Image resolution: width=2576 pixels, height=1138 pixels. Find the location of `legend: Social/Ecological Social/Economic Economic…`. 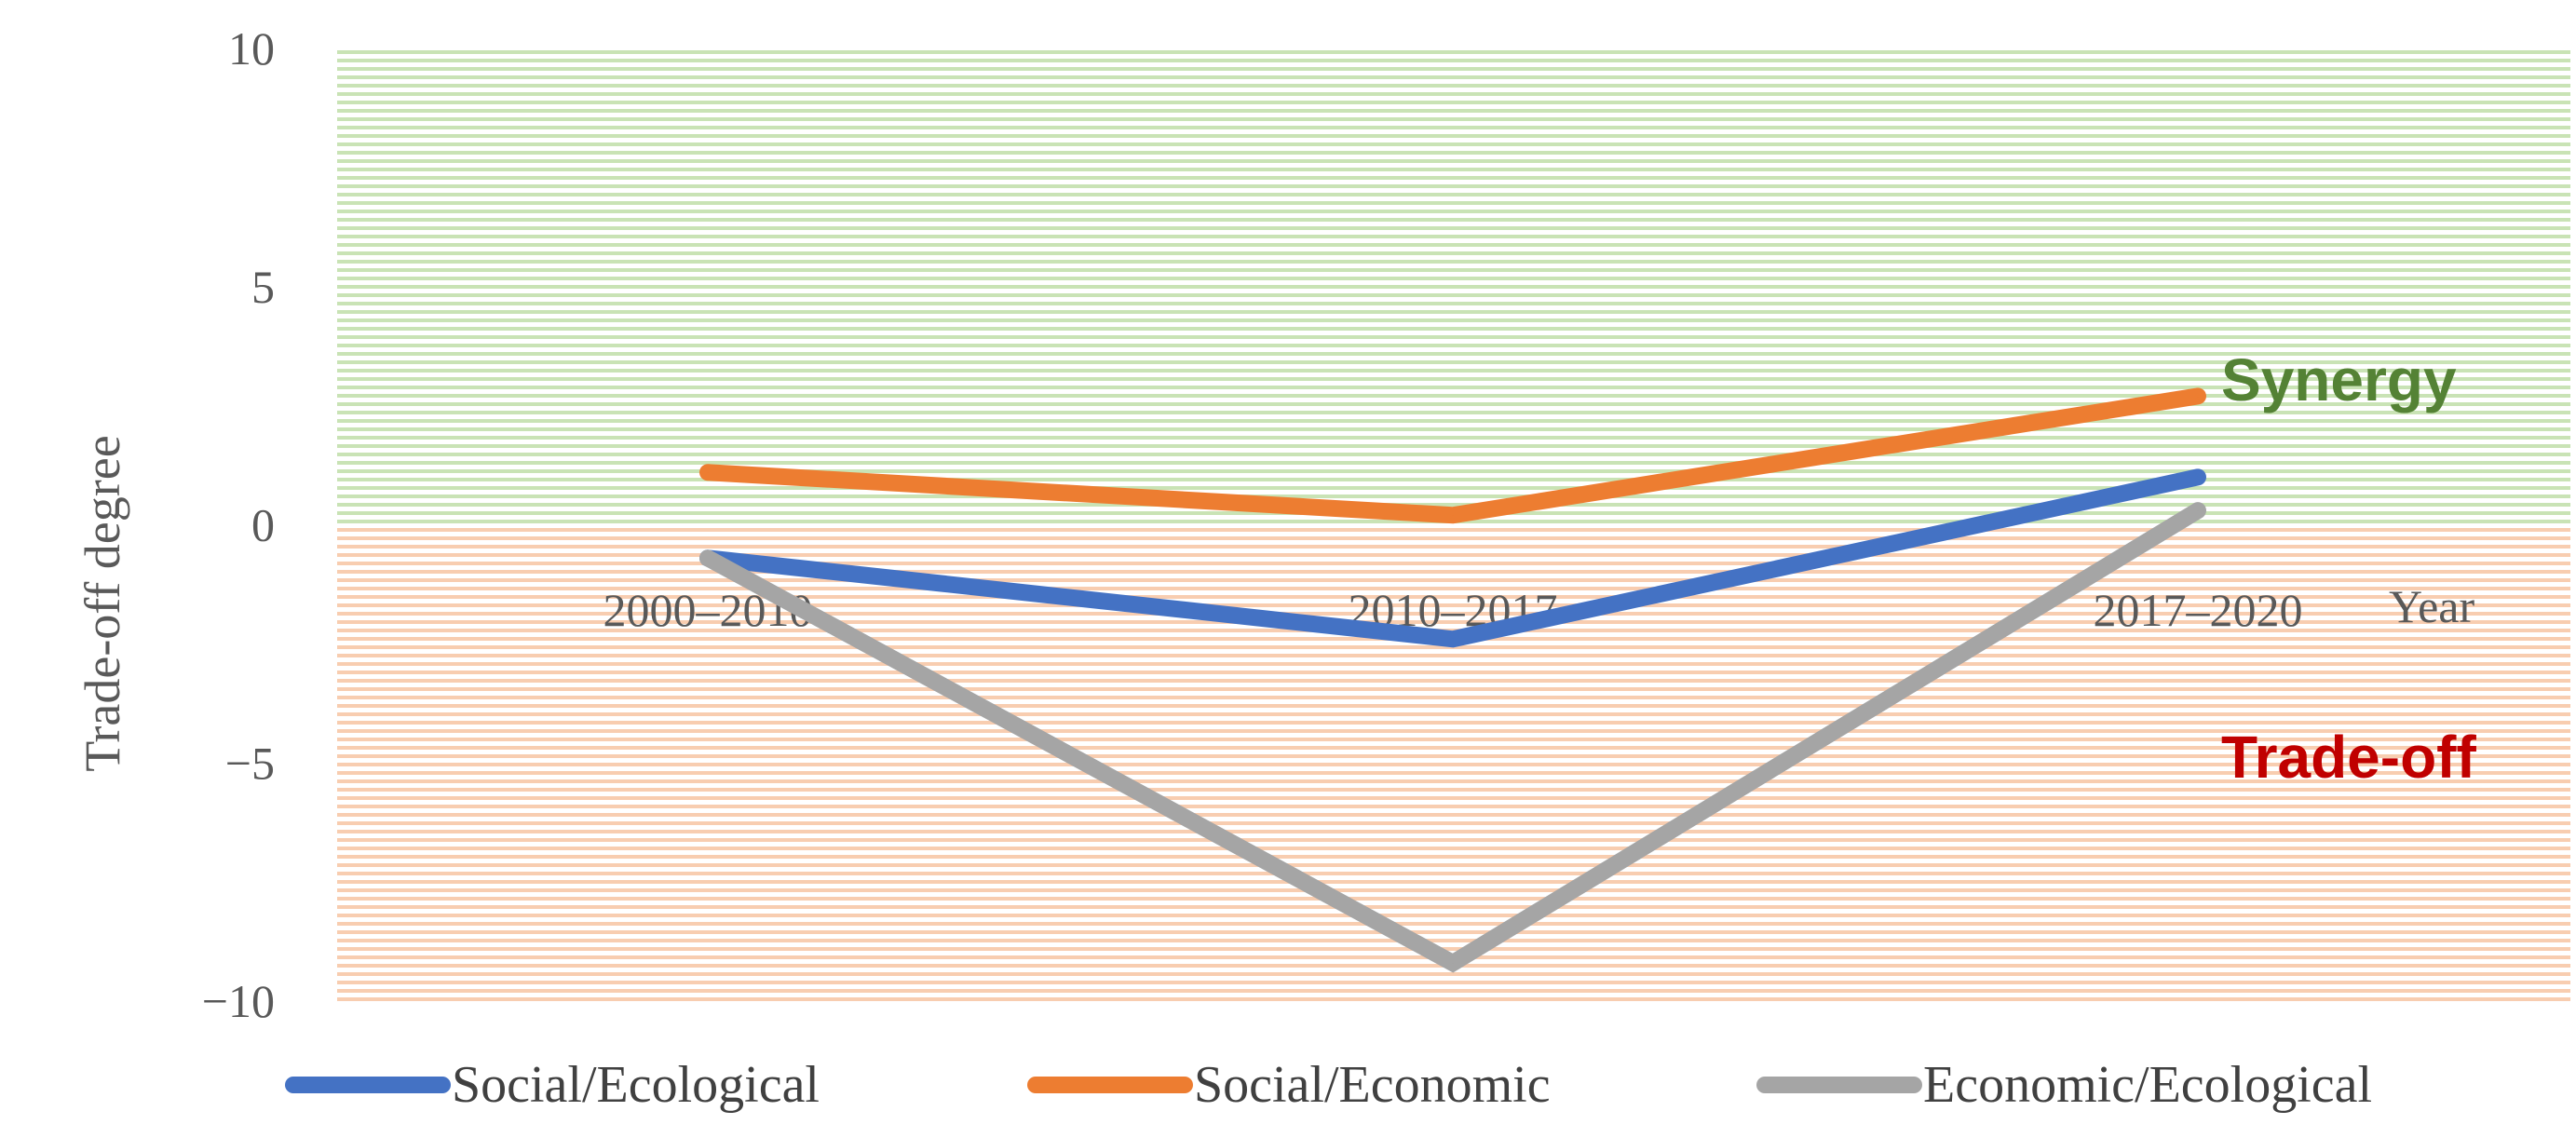

legend: Social/Ecological Social/Economic Economic… is located at coordinates (1328, 1085).